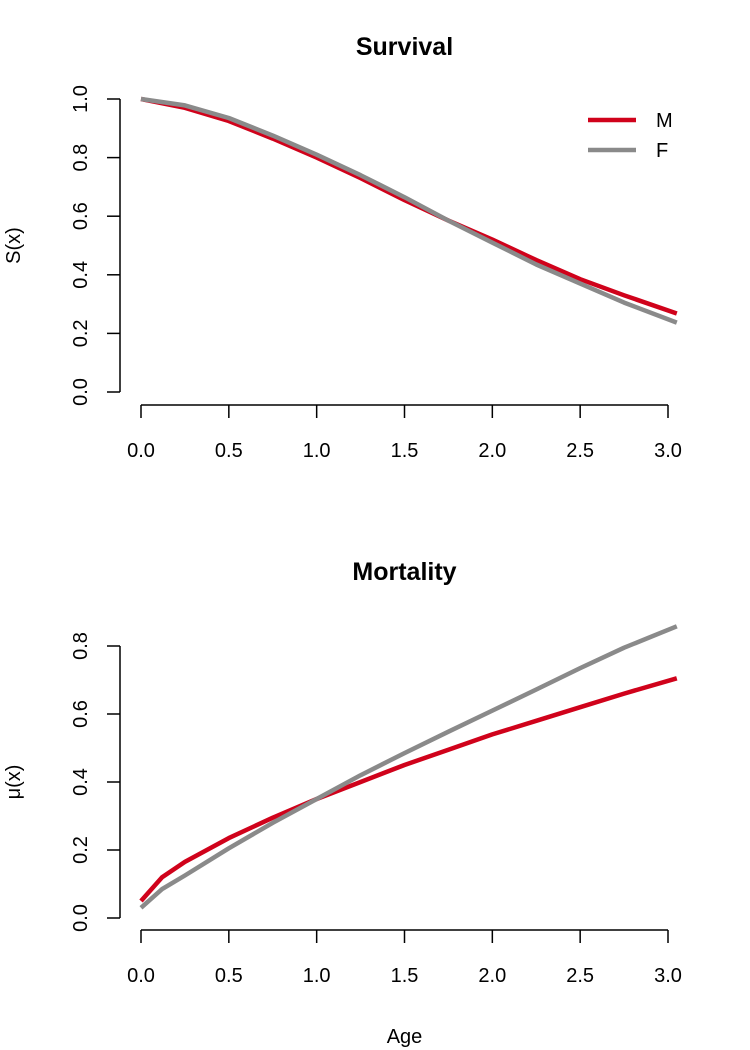 The height and width of the screenshot is (1050, 750). I want to click on legend-label-m: M, so click(664, 121).